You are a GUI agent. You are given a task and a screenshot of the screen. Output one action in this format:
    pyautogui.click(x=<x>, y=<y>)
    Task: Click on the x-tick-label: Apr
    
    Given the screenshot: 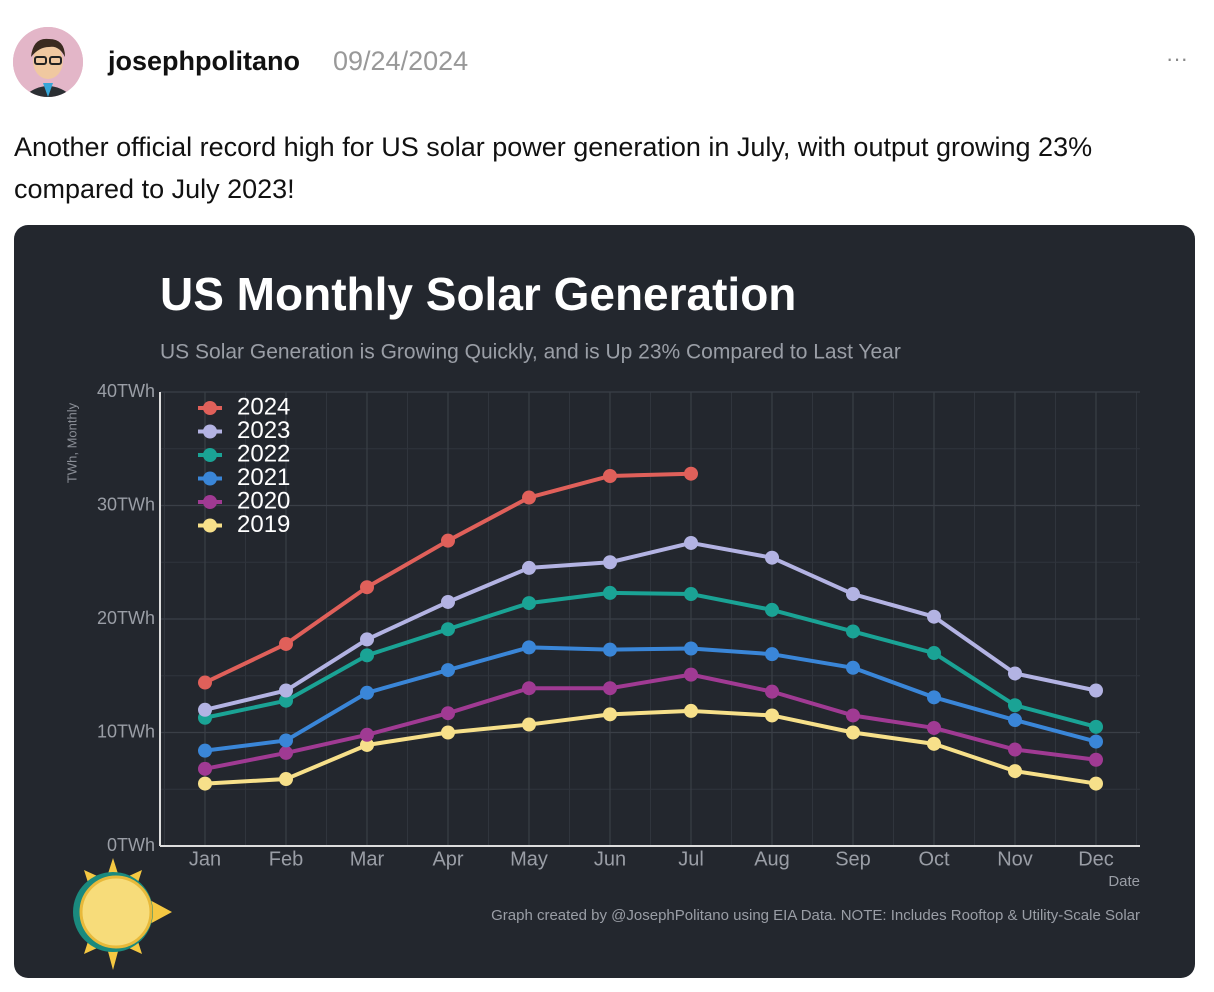 What is the action you would take?
    pyautogui.click(x=447, y=859)
    